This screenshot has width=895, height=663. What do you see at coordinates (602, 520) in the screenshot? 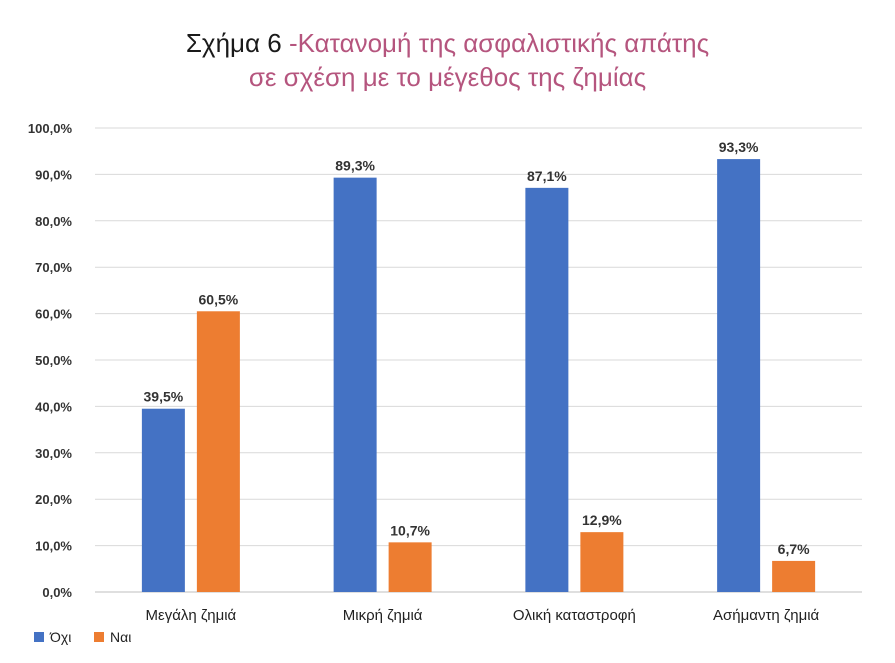
I see `data-label: 12,9%` at bounding box center [602, 520].